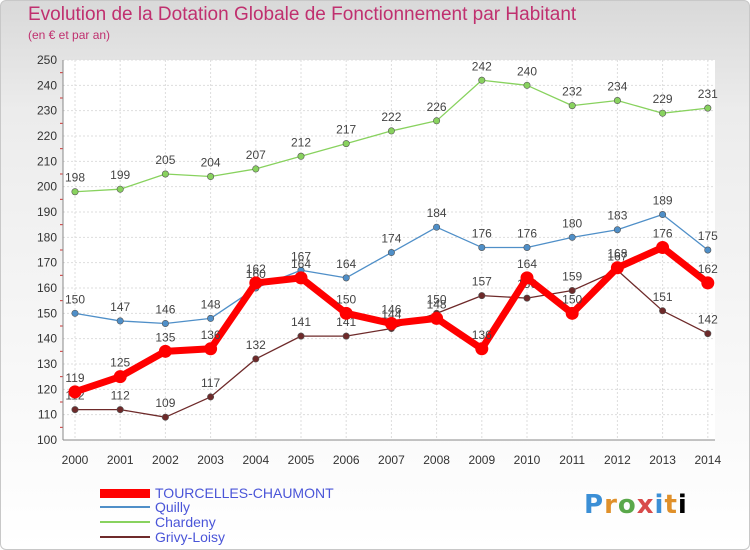  Describe the element at coordinates (346, 299) in the screenshot. I see `data-label-tourcelles-chaumont: 150` at that location.